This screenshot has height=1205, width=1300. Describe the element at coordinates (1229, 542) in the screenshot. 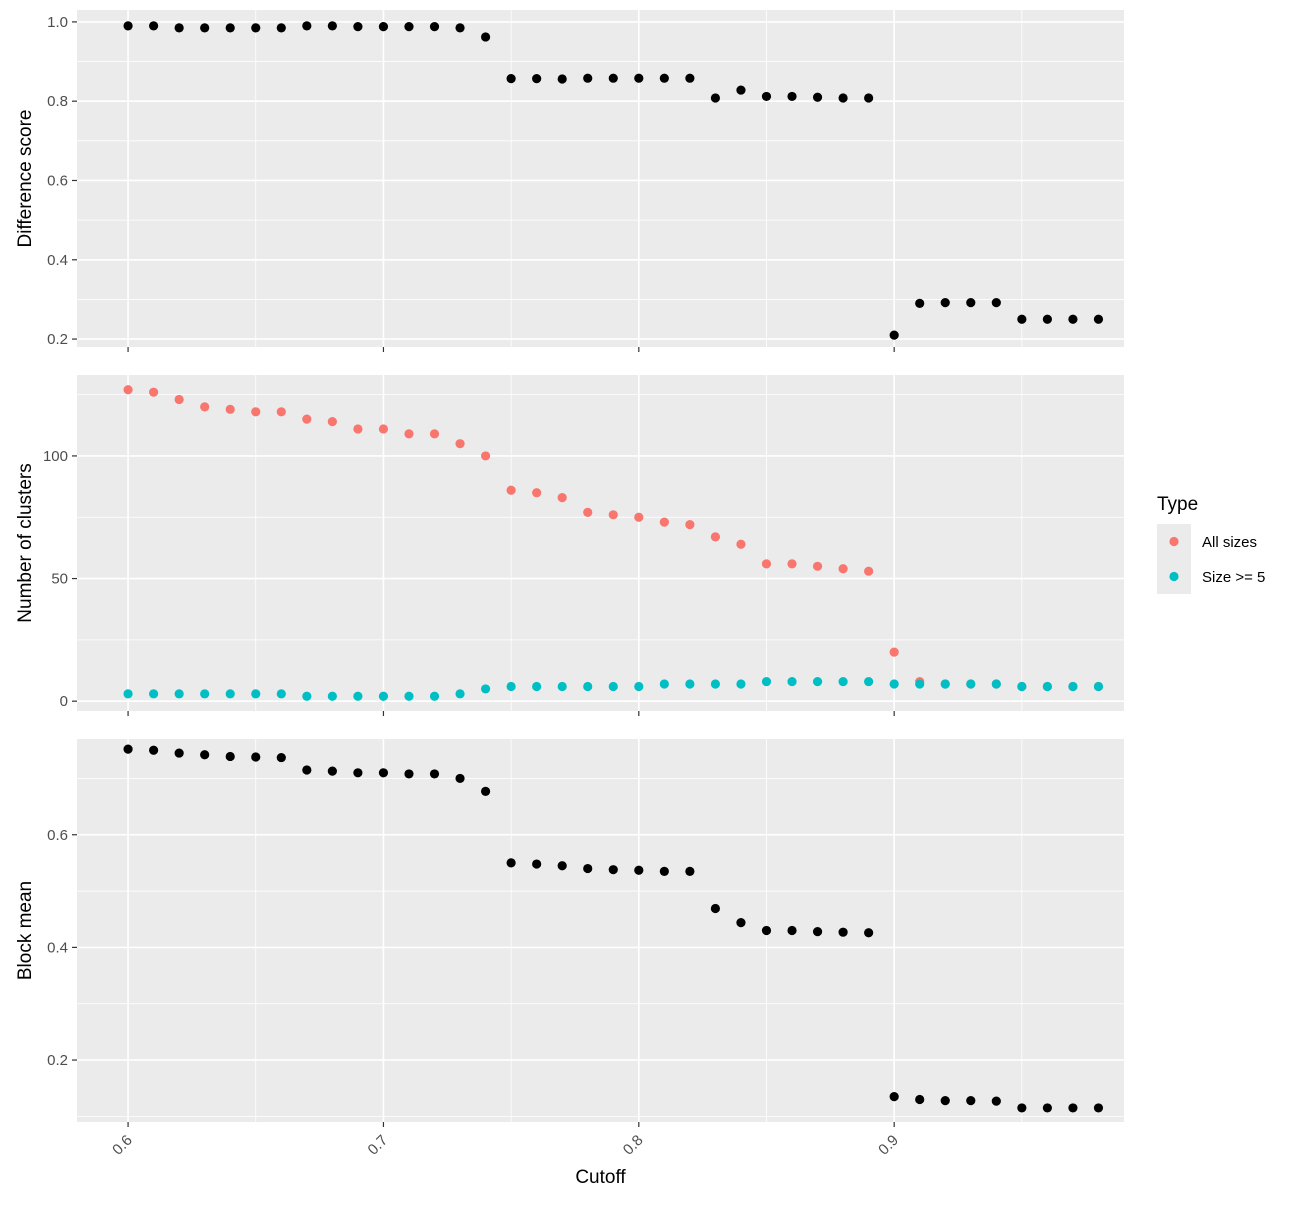

I see `legend-label: All sizes` at that location.